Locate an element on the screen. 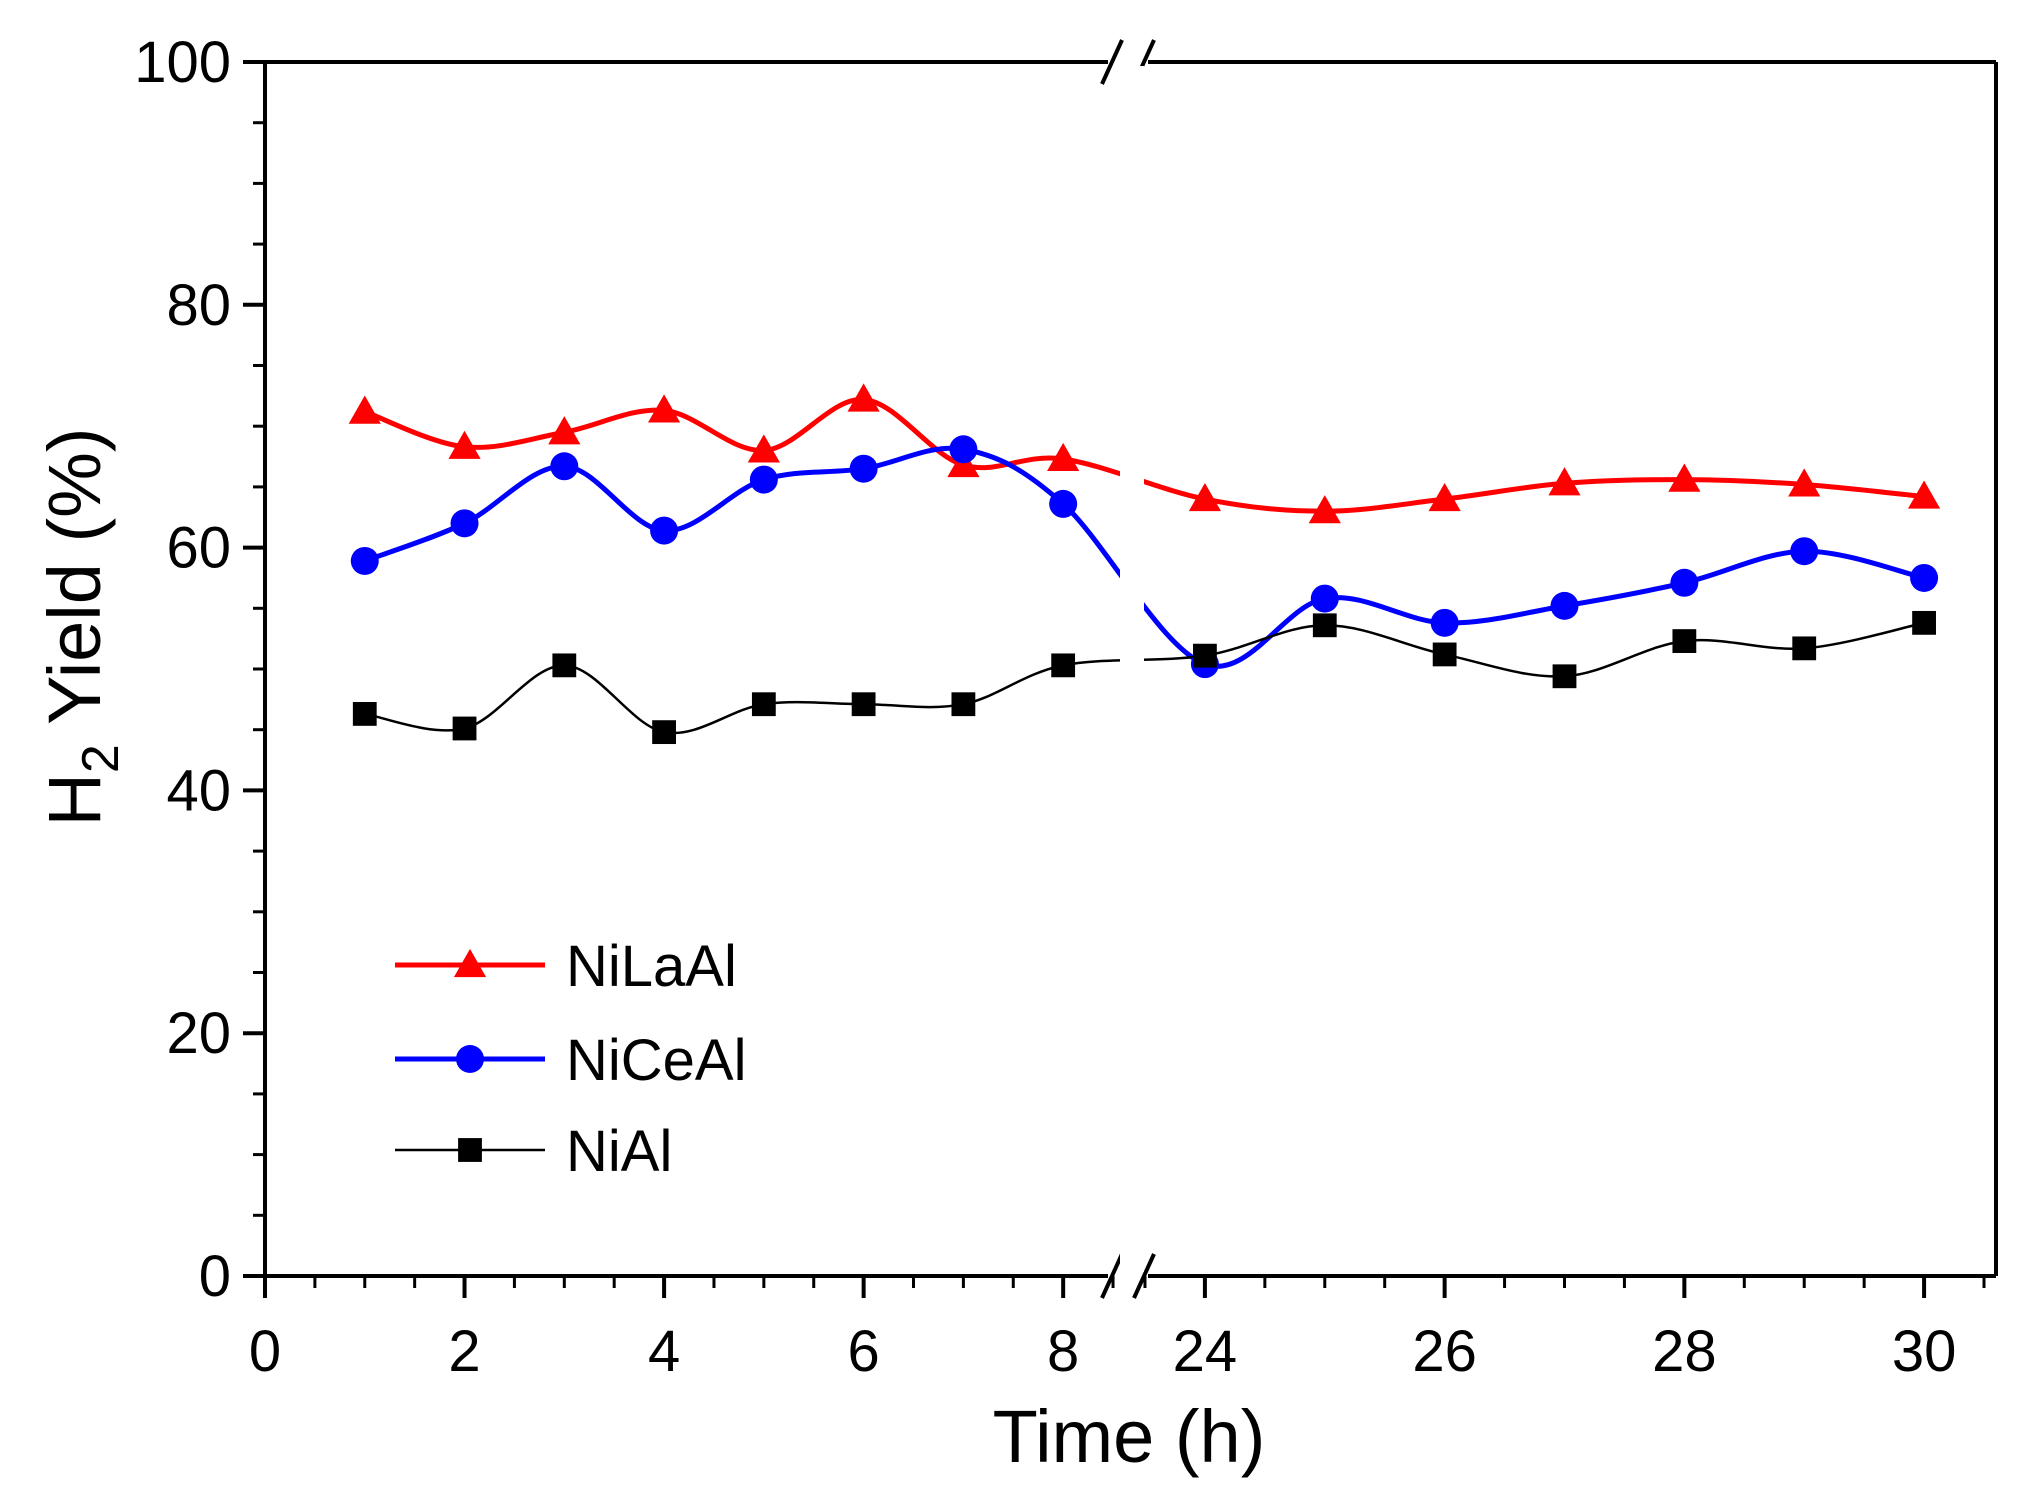 The height and width of the screenshot is (1494, 2028). y-tick-label: 40 is located at coordinates (198, 790).